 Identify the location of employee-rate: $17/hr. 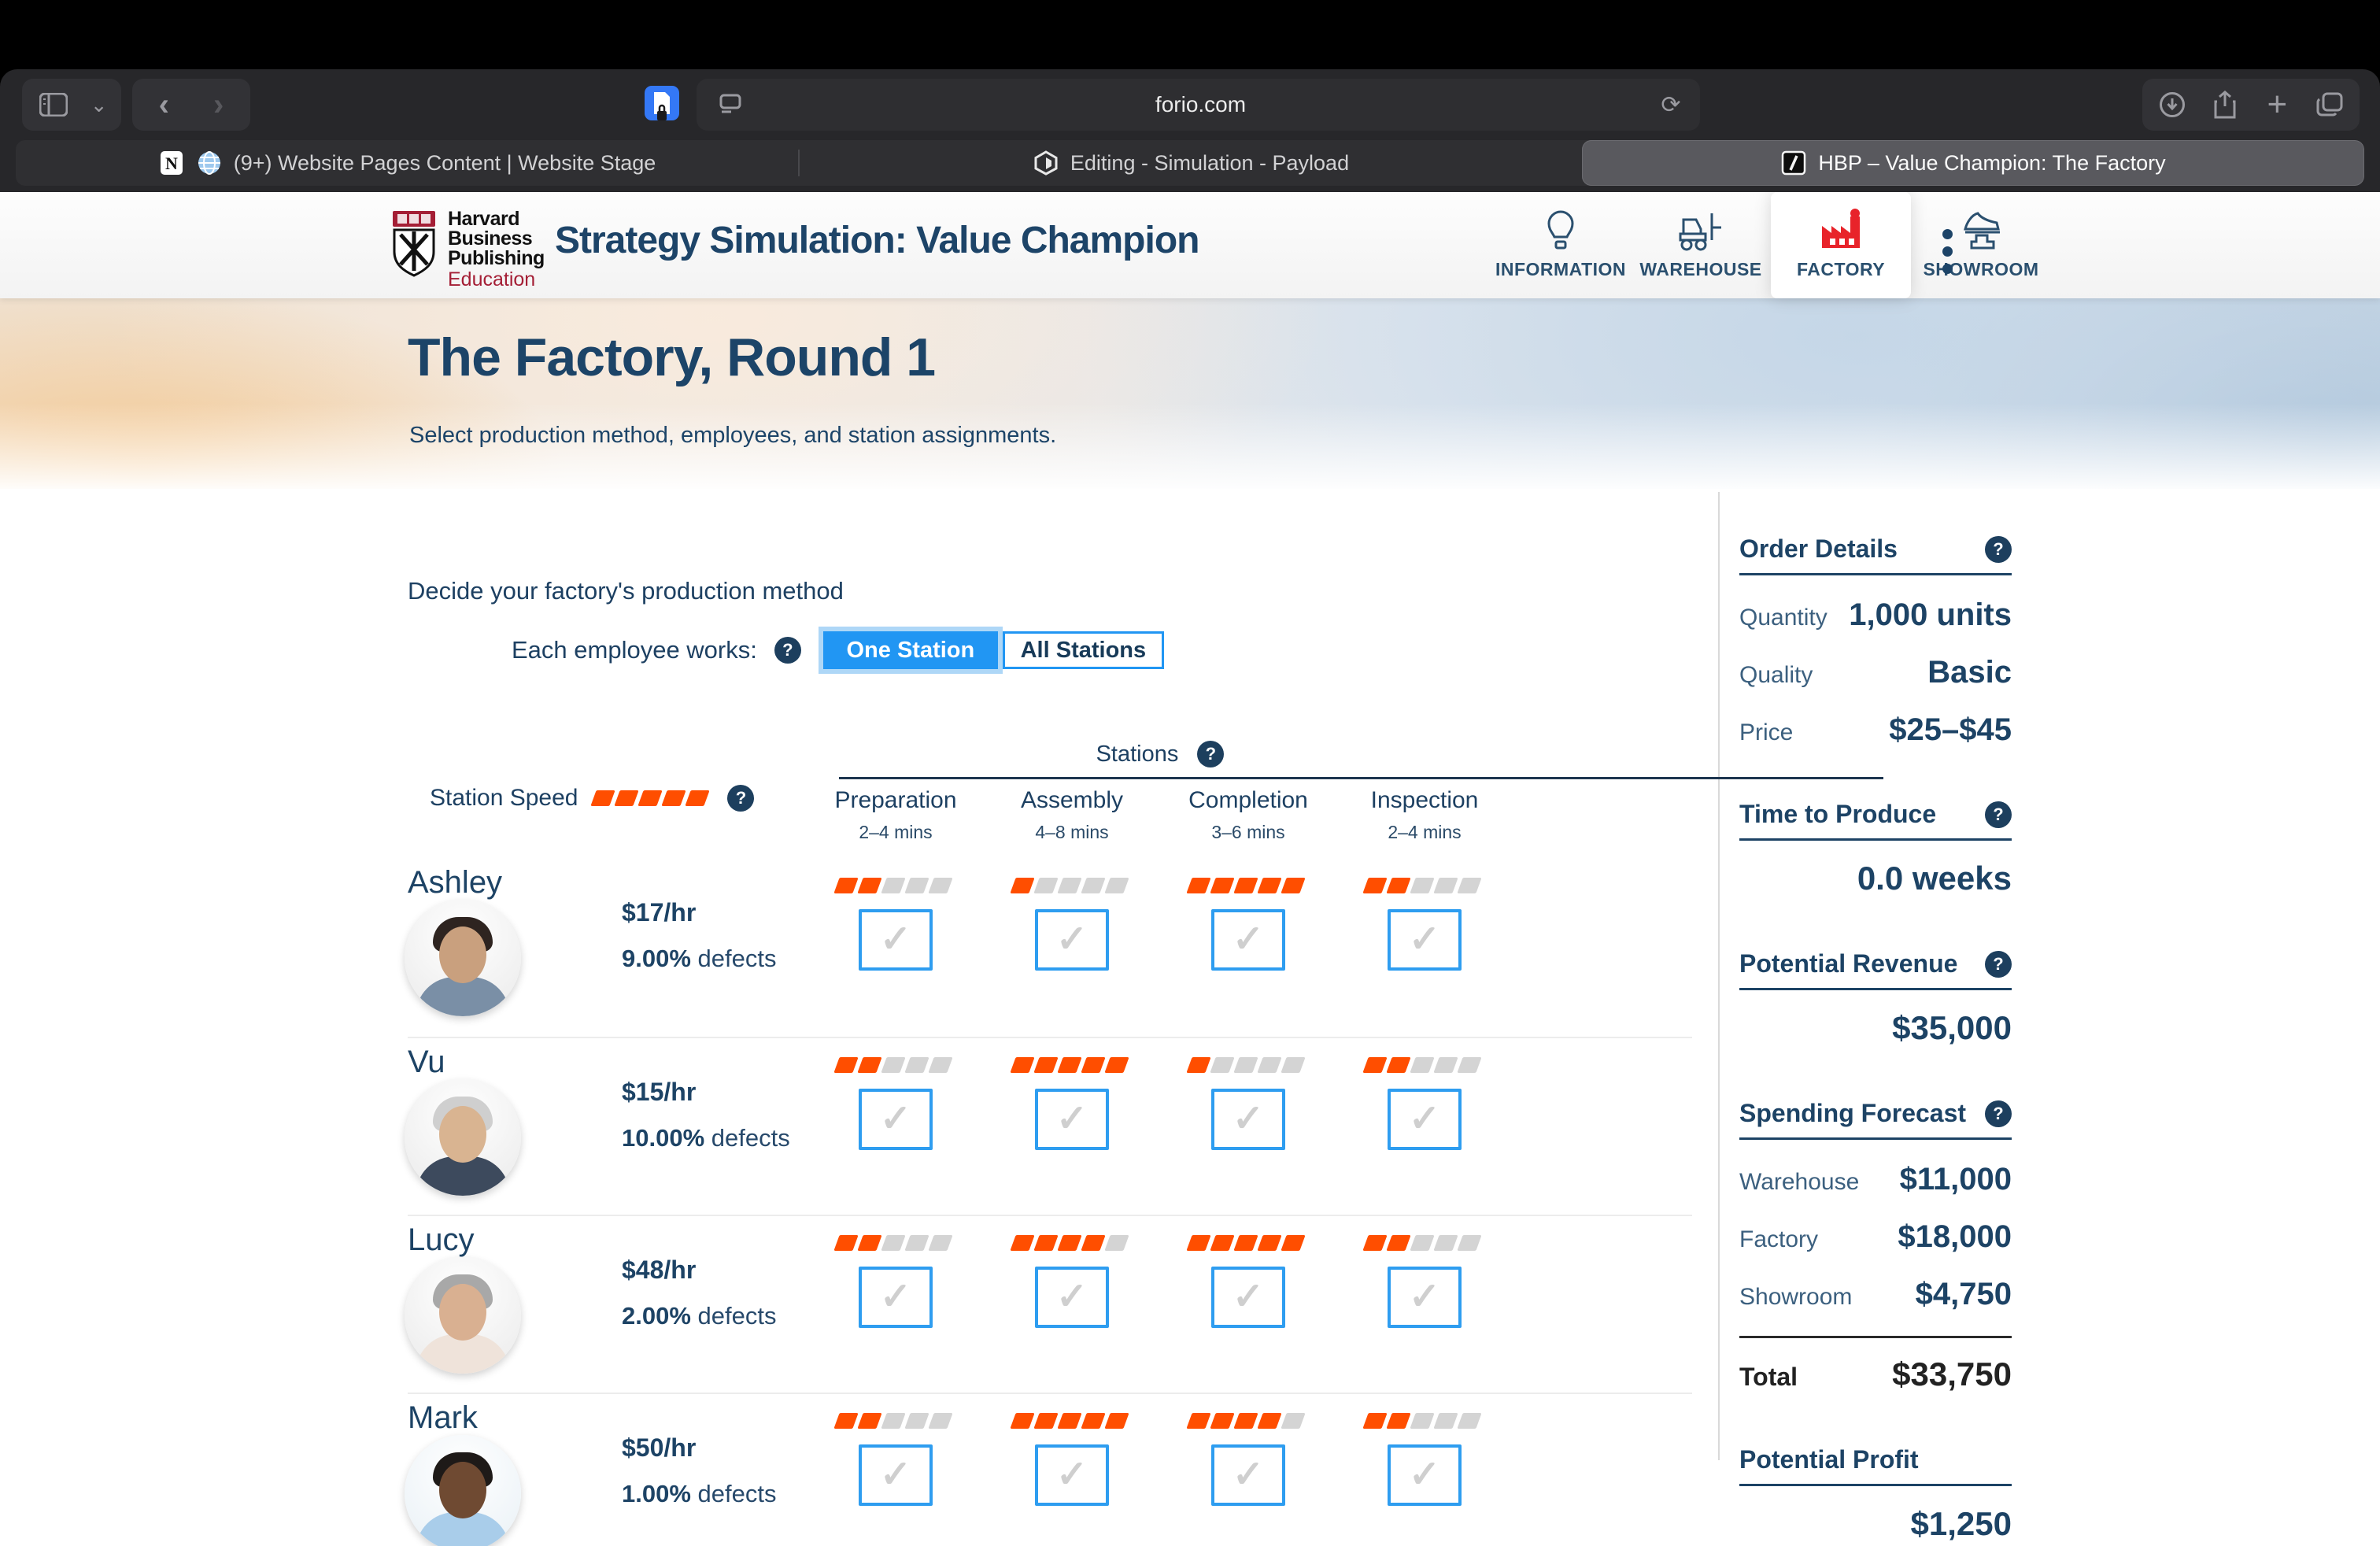
(659, 912).